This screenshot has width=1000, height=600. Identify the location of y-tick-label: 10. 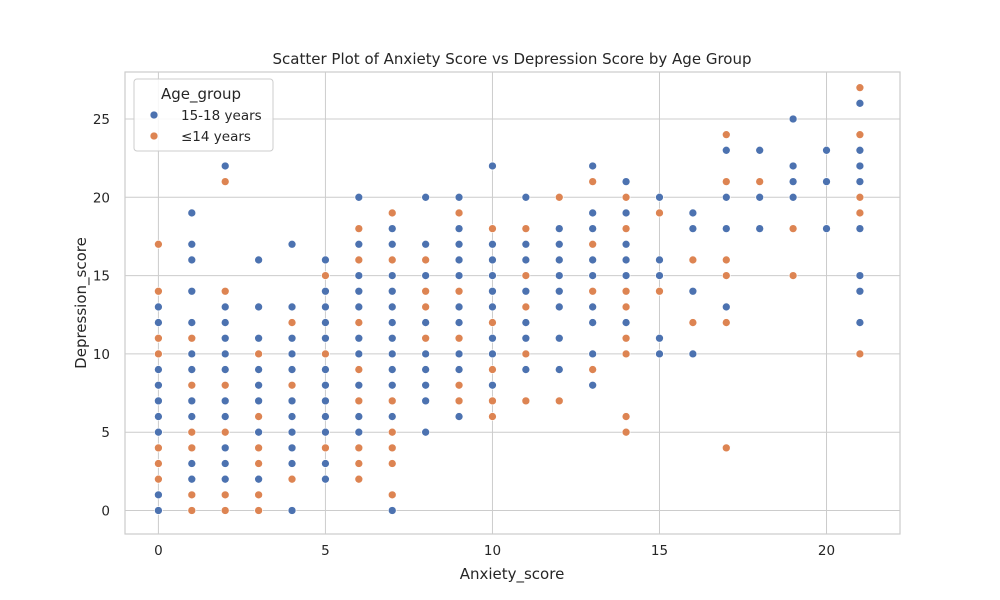
(101, 355).